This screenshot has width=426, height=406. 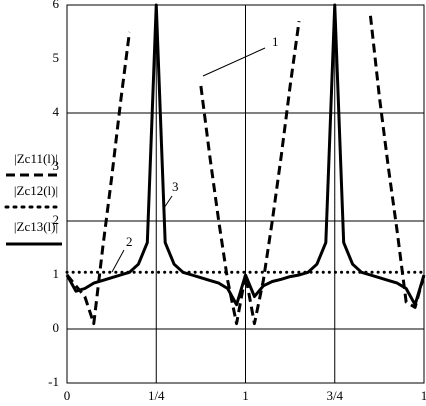 What do you see at coordinates (56, 165) in the screenshot?
I see `y-tick-label: 3` at bounding box center [56, 165].